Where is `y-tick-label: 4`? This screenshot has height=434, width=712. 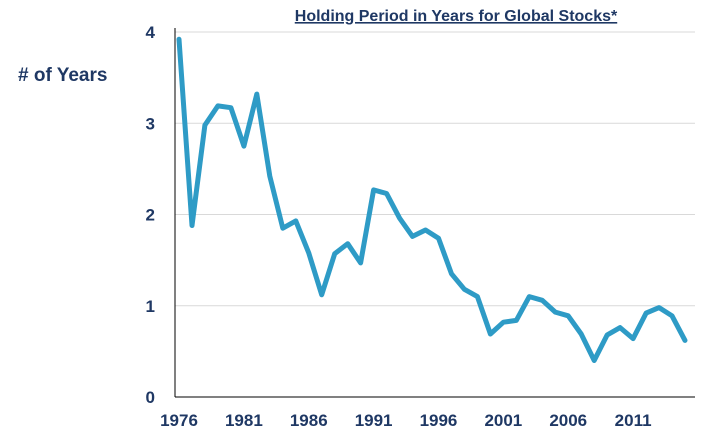 y-tick-label: 4 is located at coordinates (151, 32).